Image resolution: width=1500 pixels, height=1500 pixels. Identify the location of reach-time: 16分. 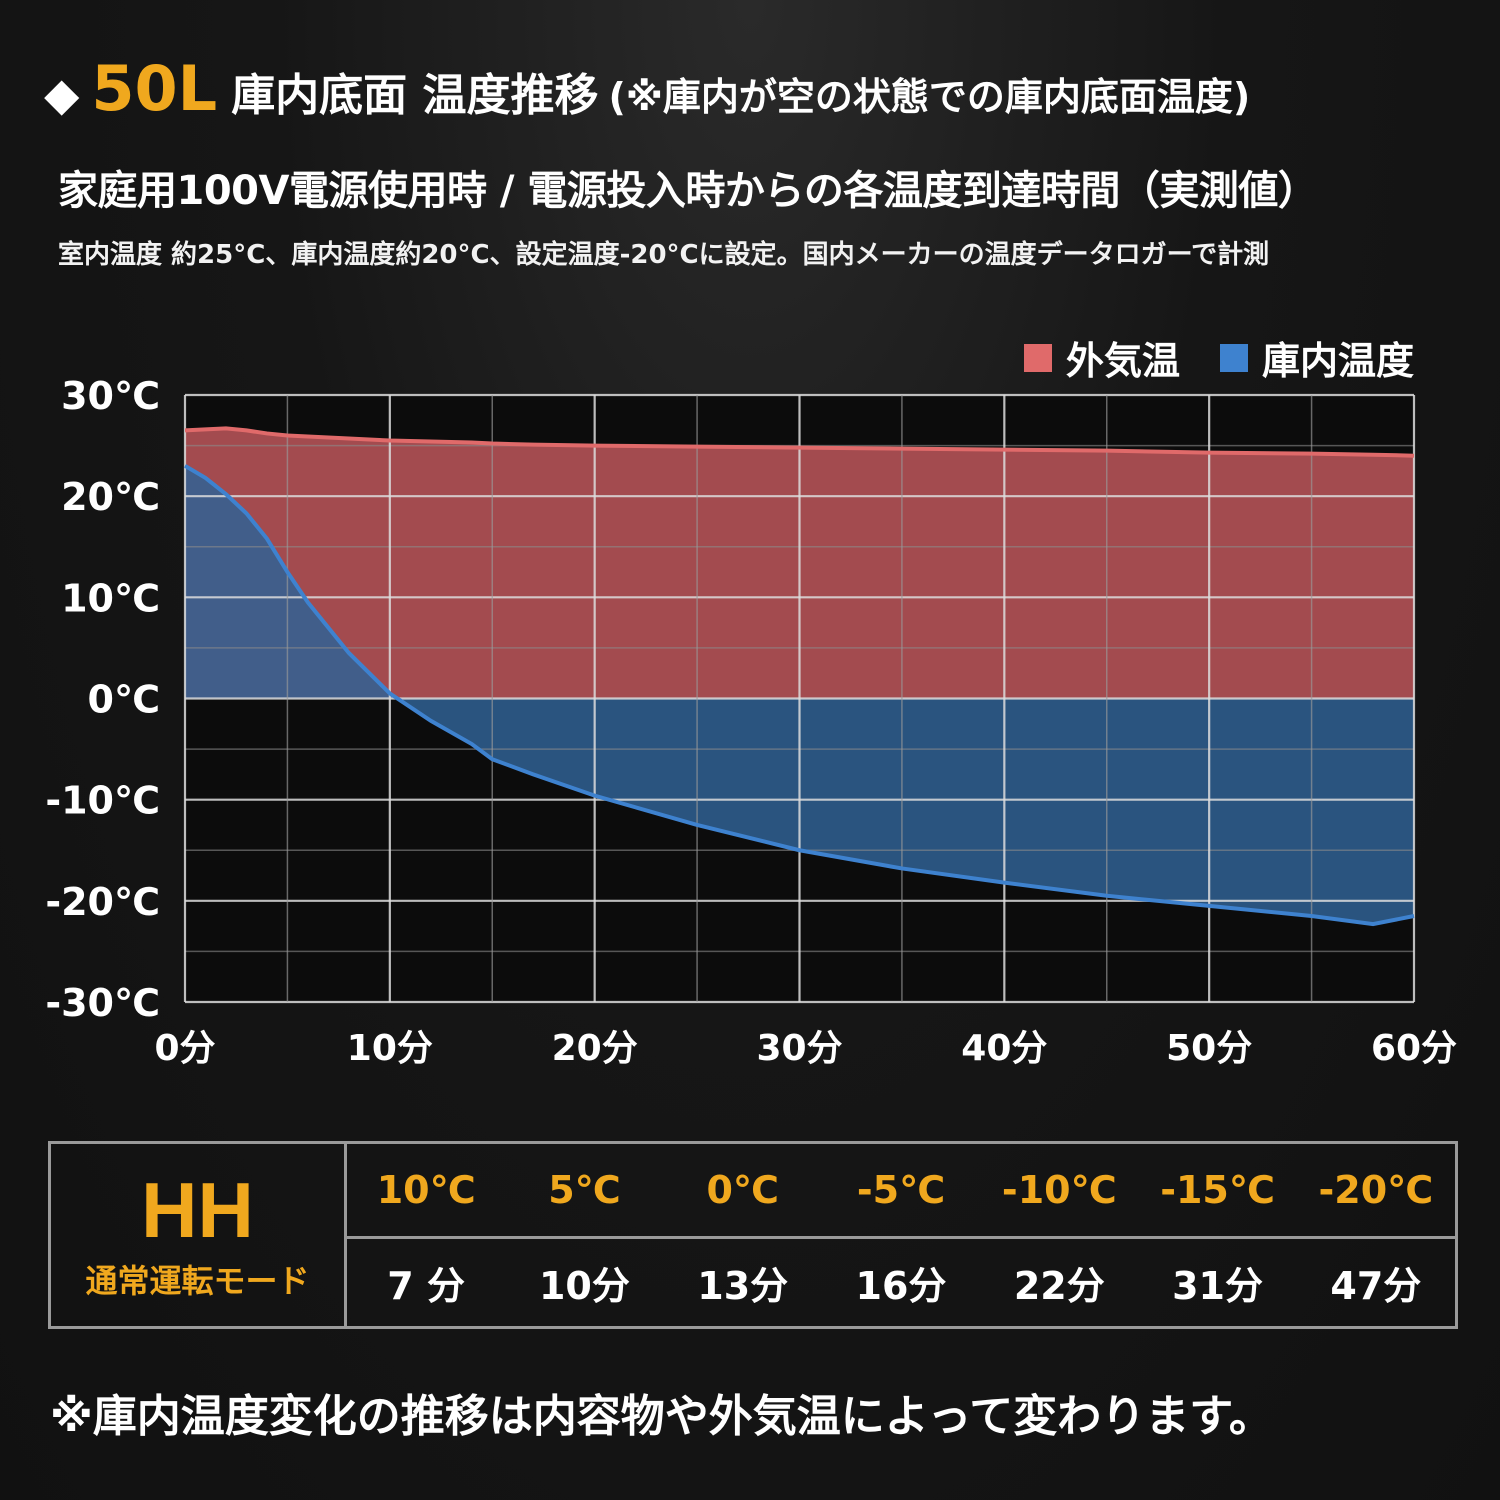
(901, 1286).